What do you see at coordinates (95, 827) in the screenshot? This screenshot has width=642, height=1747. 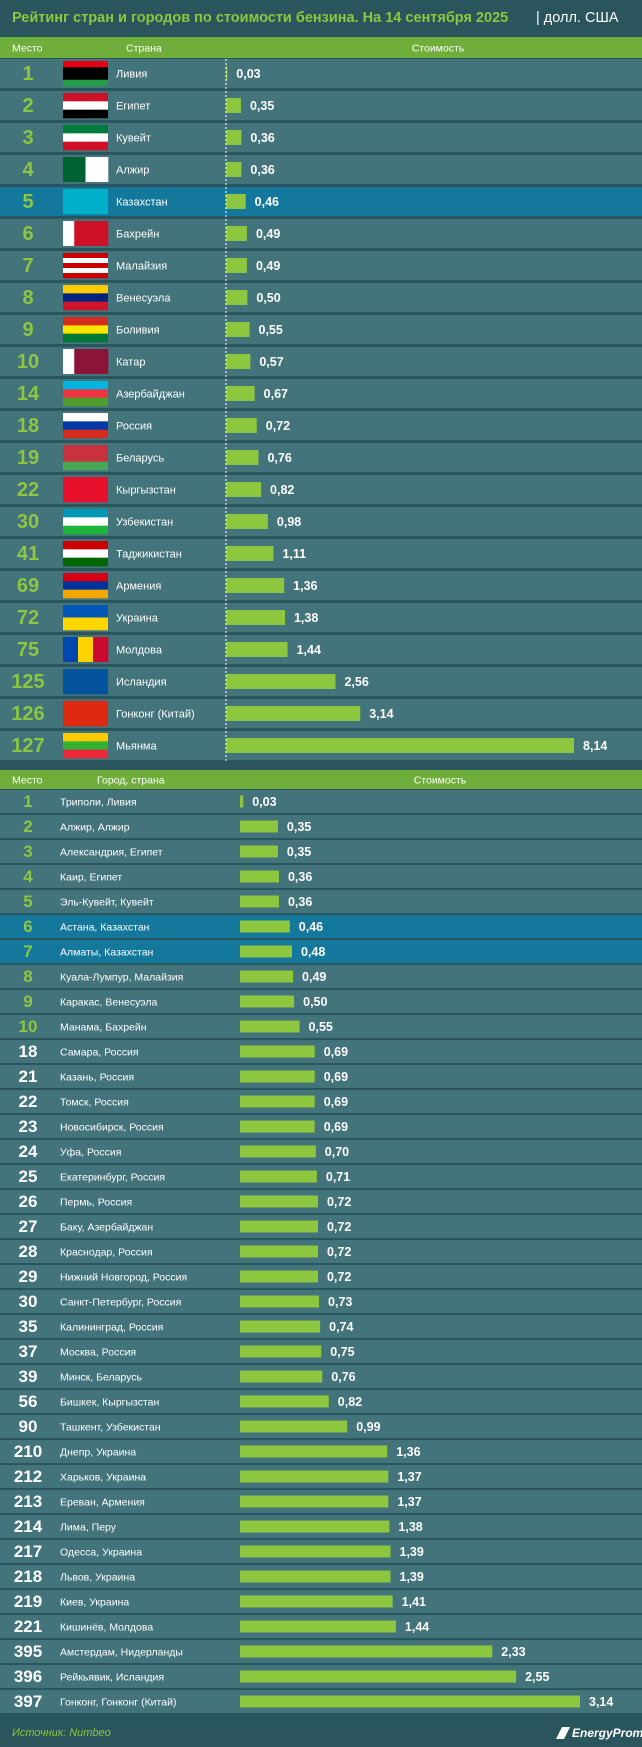 I see `category-label: Алжир, Алжир` at bounding box center [95, 827].